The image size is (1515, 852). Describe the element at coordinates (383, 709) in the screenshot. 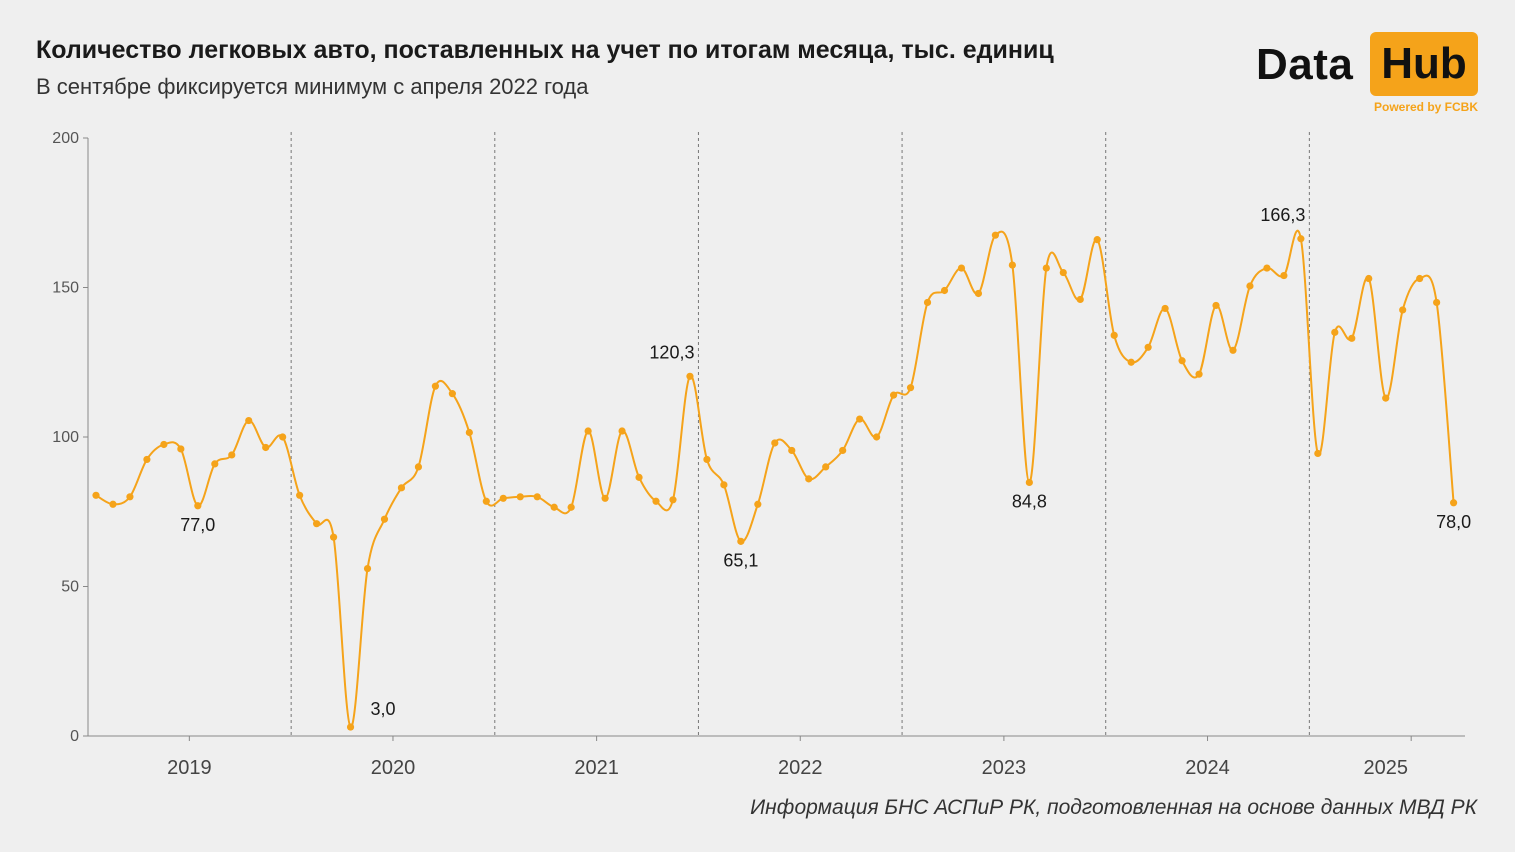

I see `data-label: 3,0` at that location.